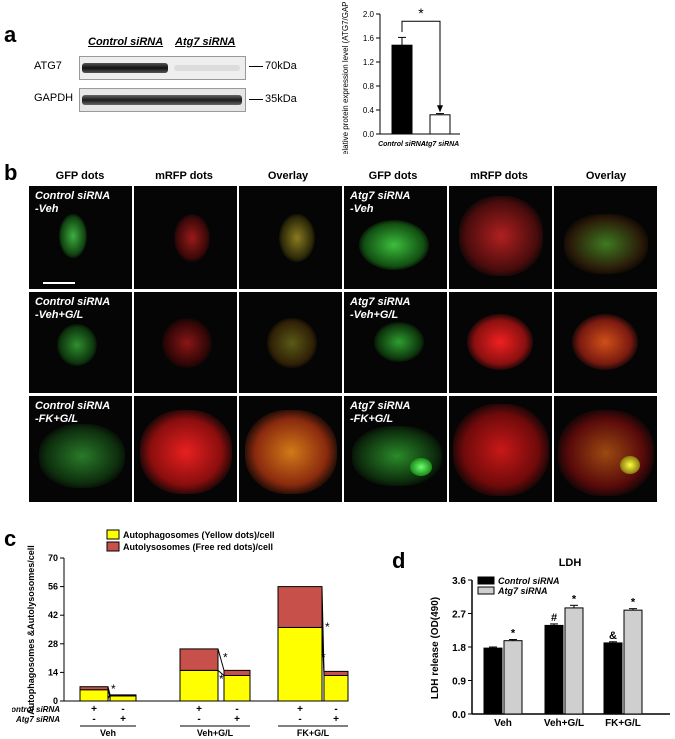  Describe the element at coordinates (288, 176) in the screenshot. I see `col-header-overlay-control: Overlay` at that location.